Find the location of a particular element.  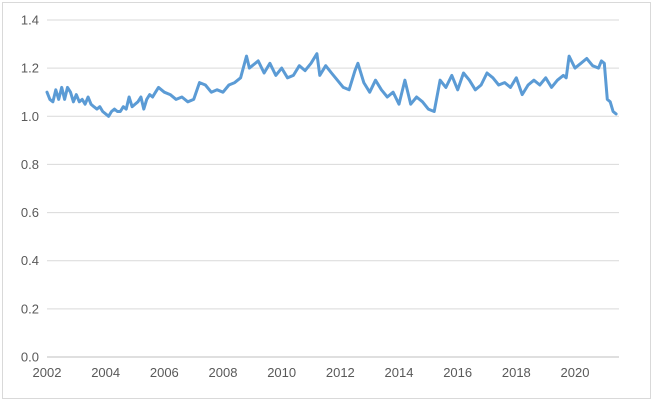

x-tick-label: 2014 is located at coordinates (399, 372).